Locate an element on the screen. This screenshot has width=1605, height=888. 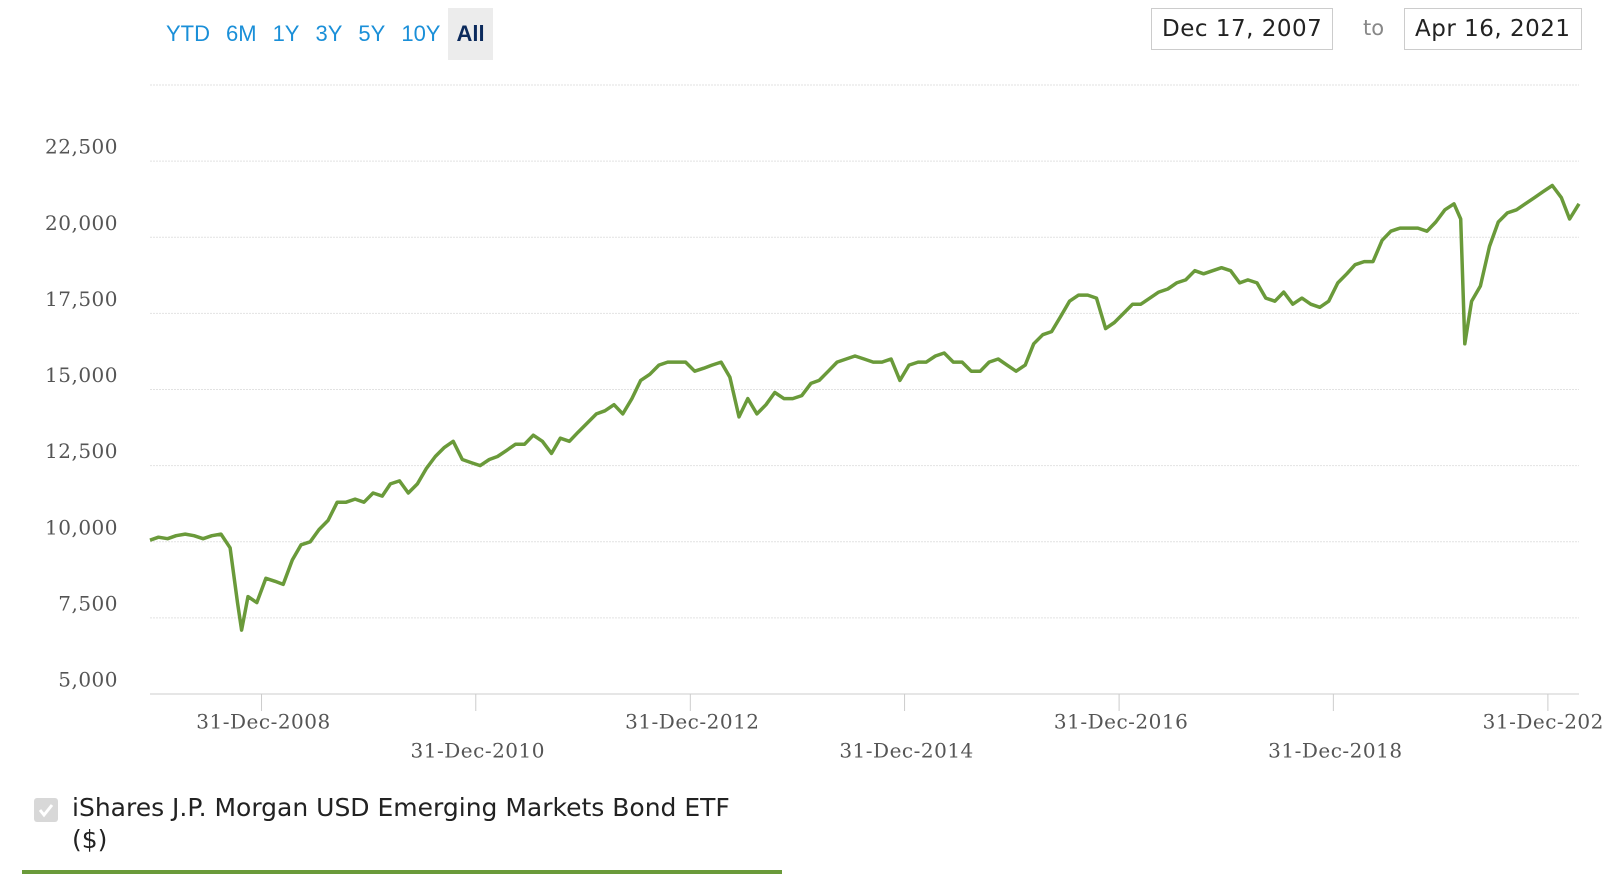
x-tick-label: 31-Dec-2008 is located at coordinates (263, 722).